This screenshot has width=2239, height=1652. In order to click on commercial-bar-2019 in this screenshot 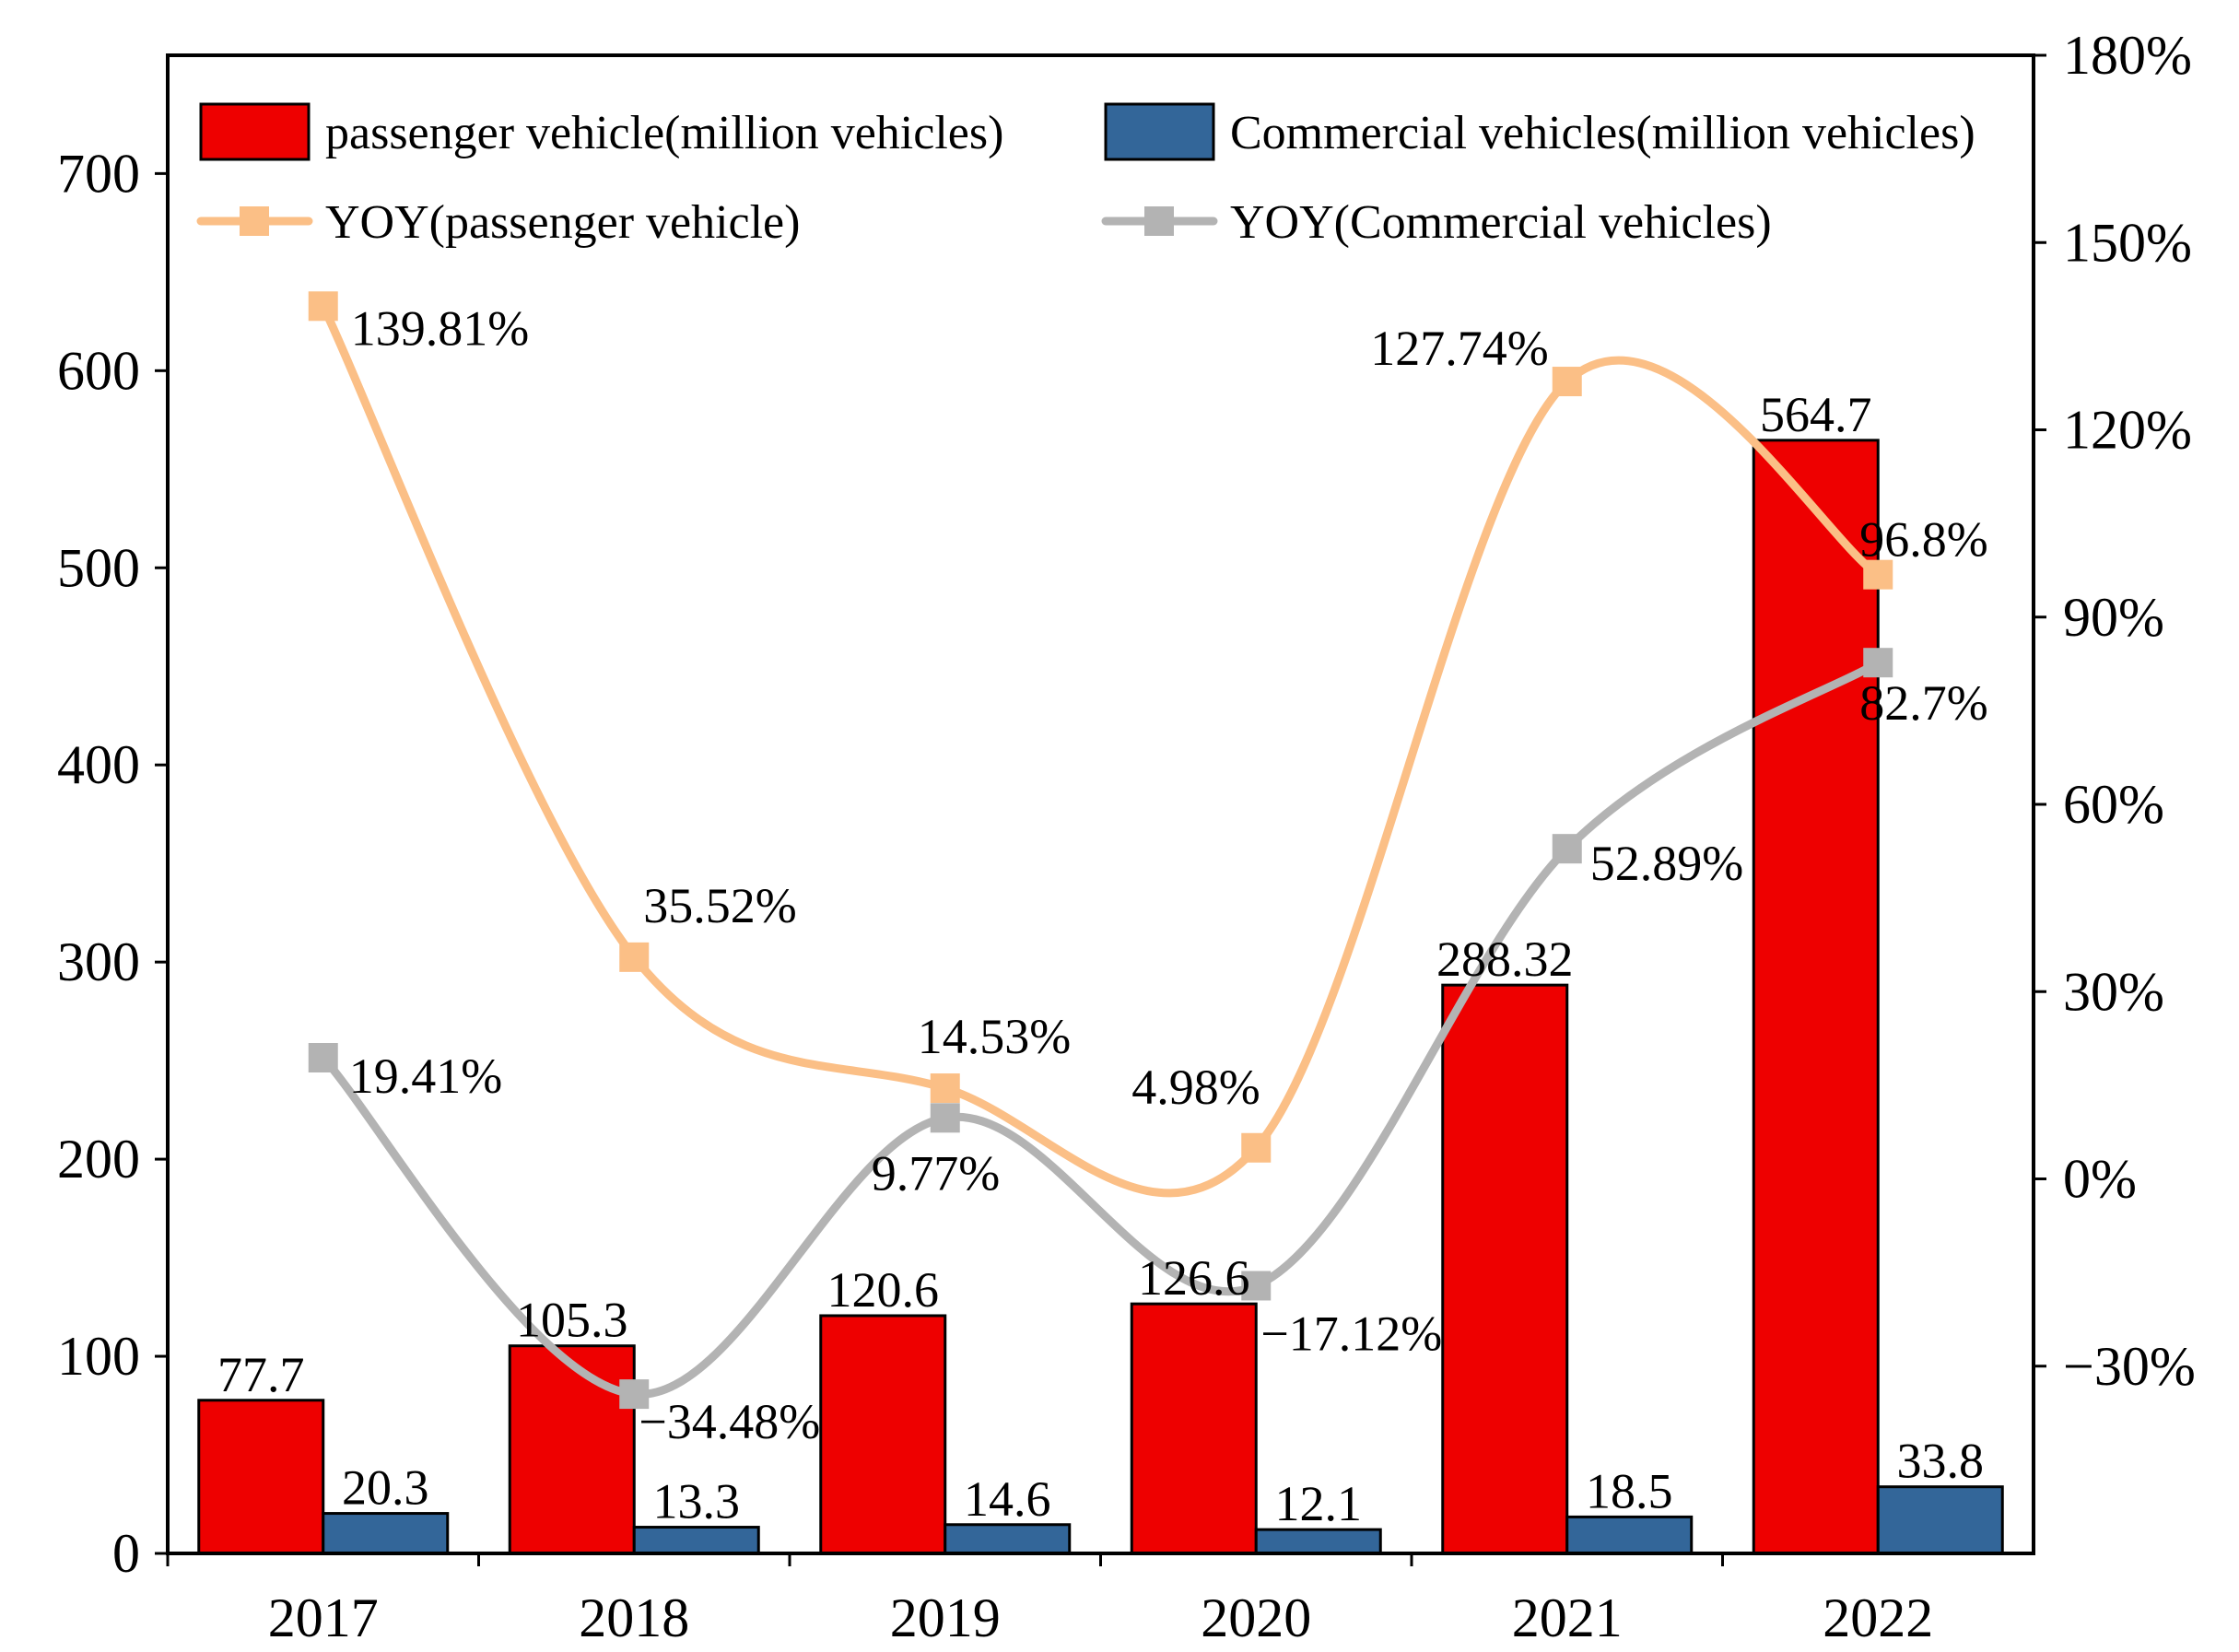, I will do `click(1008, 1539)`.